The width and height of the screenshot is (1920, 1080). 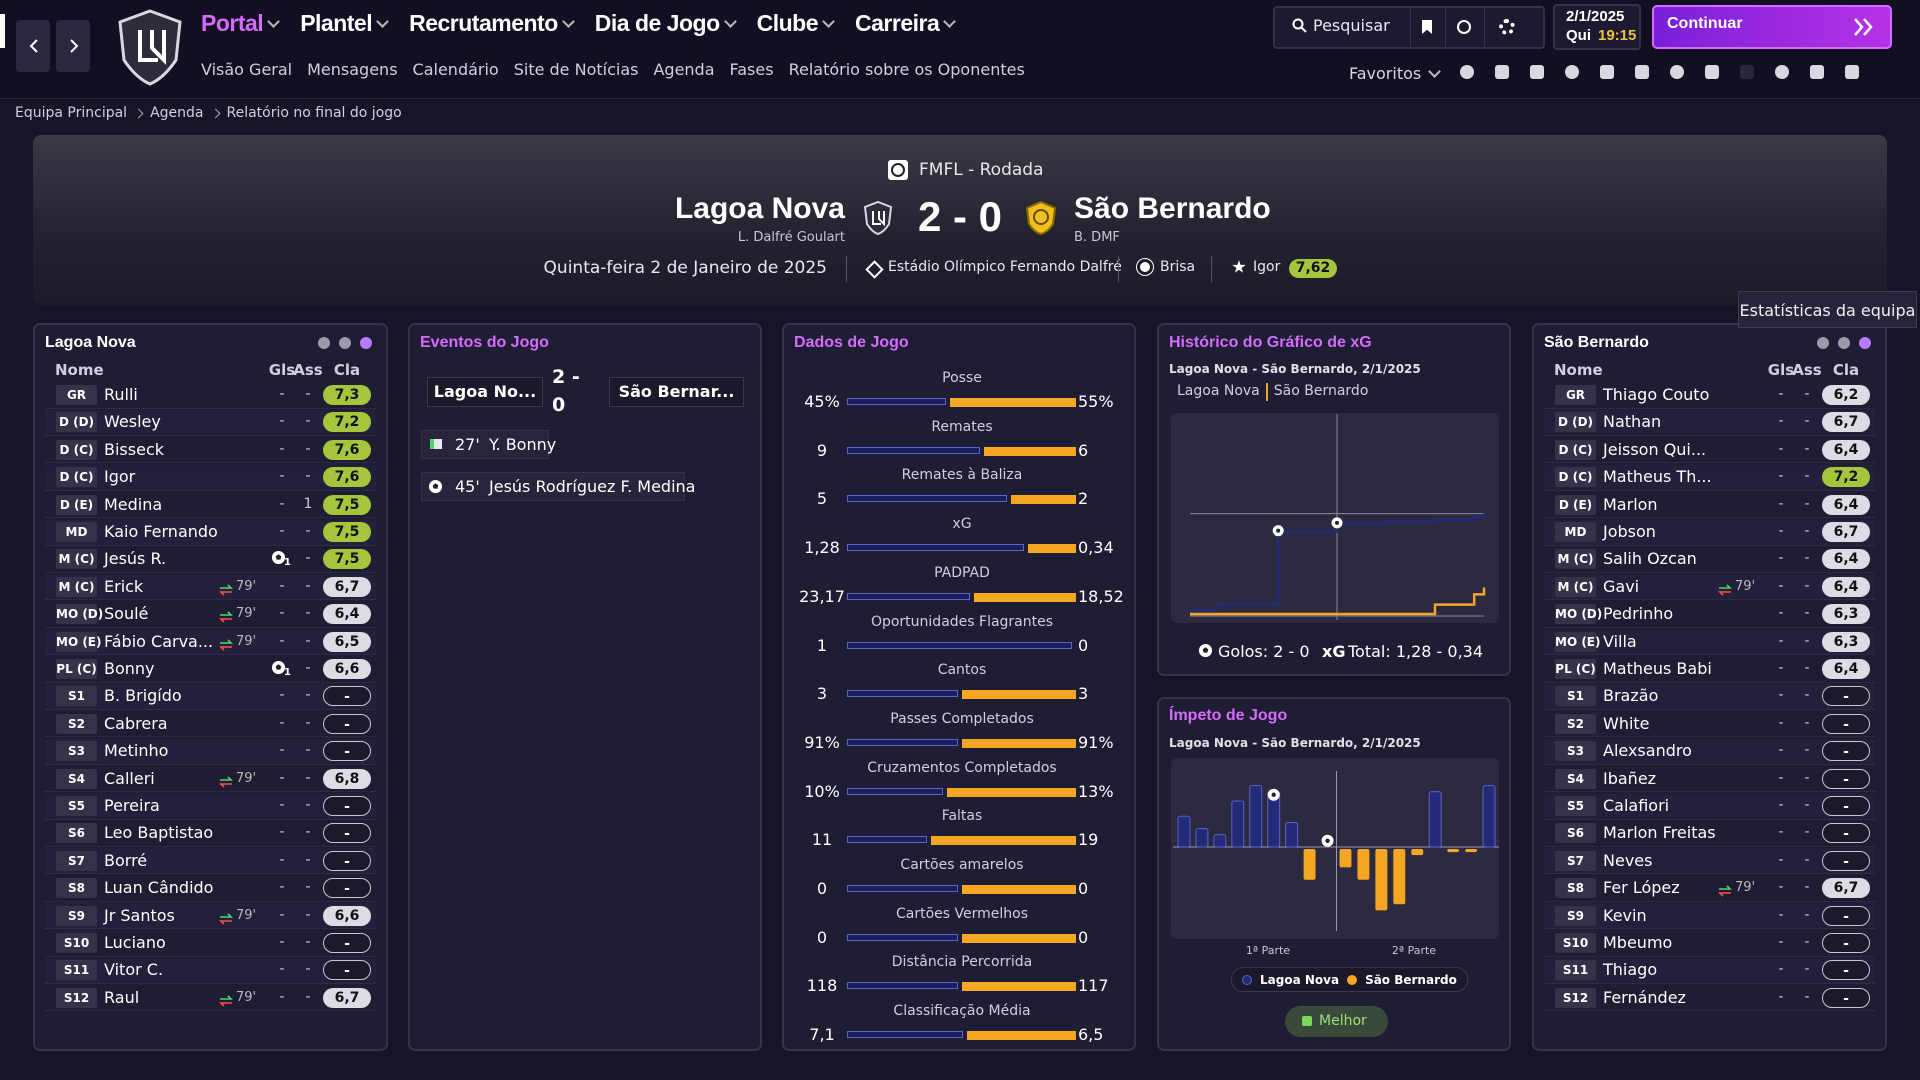 What do you see at coordinates (133, 504) in the screenshot?
I see `player-name: Medina` at bounding box center [133, 504].